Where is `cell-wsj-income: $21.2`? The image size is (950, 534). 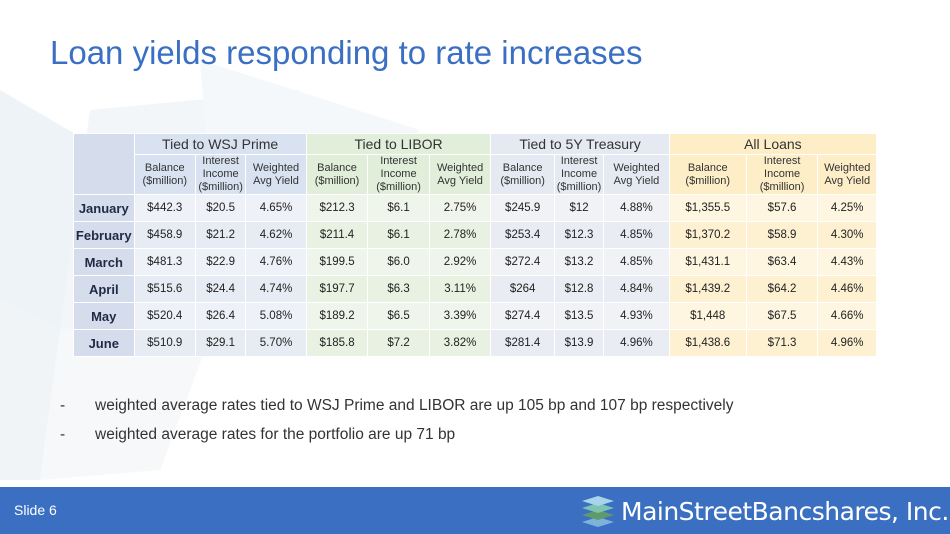 cell-wsj-income: $21.2 is located at coordinates (221, 235).